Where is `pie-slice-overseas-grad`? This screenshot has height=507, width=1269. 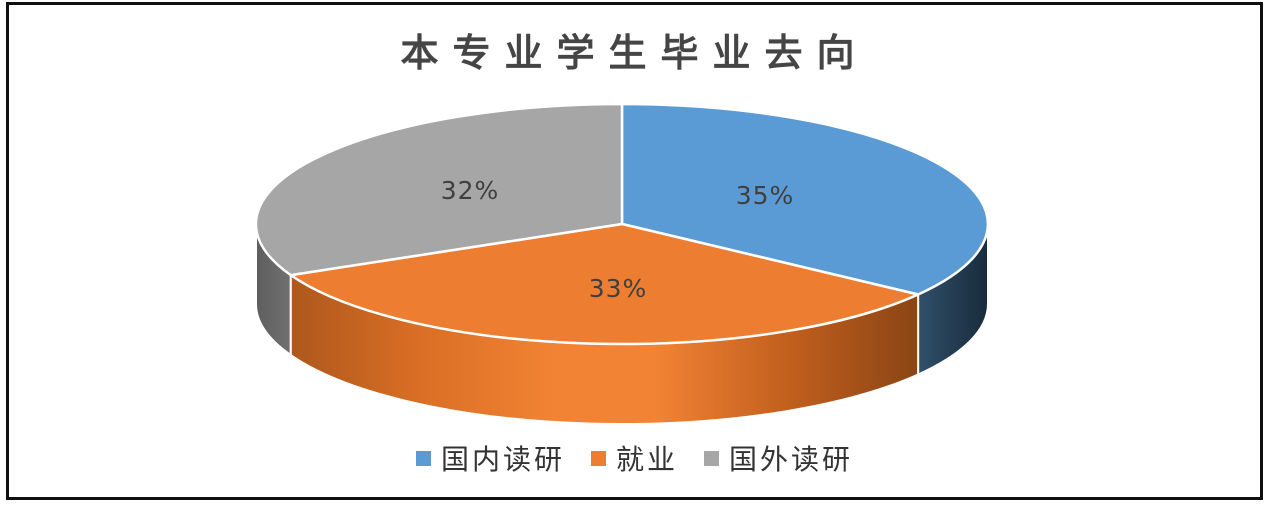
pie-slice-overseas-grad is located at coordinates (439, 189).